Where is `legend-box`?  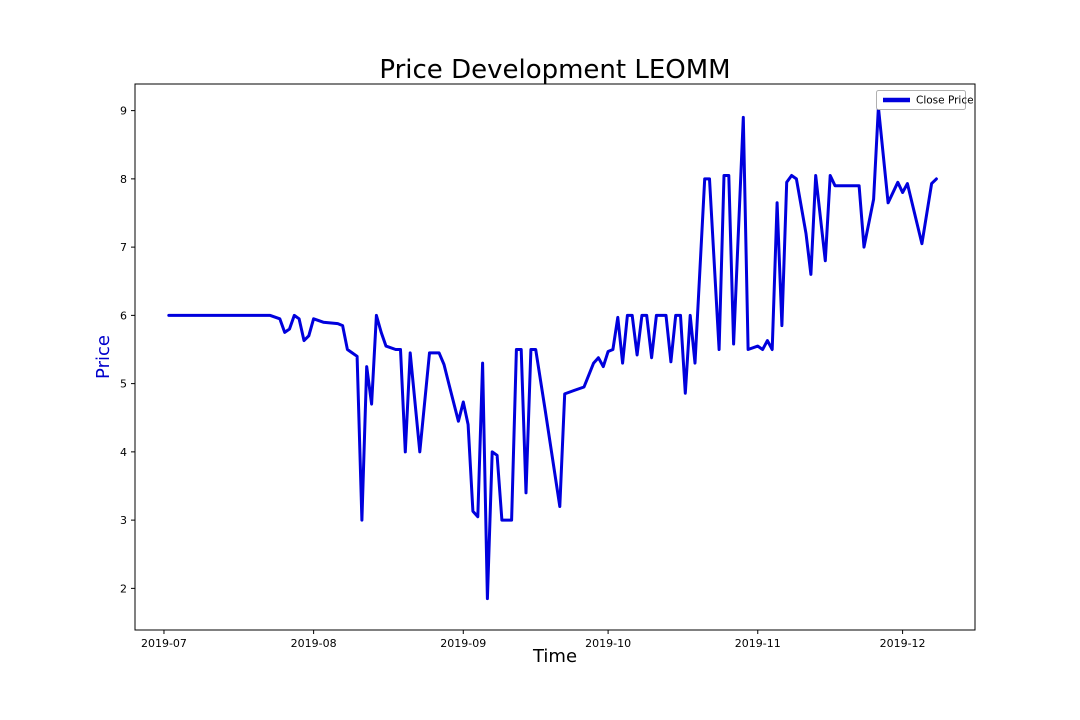
legend-box is located at coordinates (921, 100).